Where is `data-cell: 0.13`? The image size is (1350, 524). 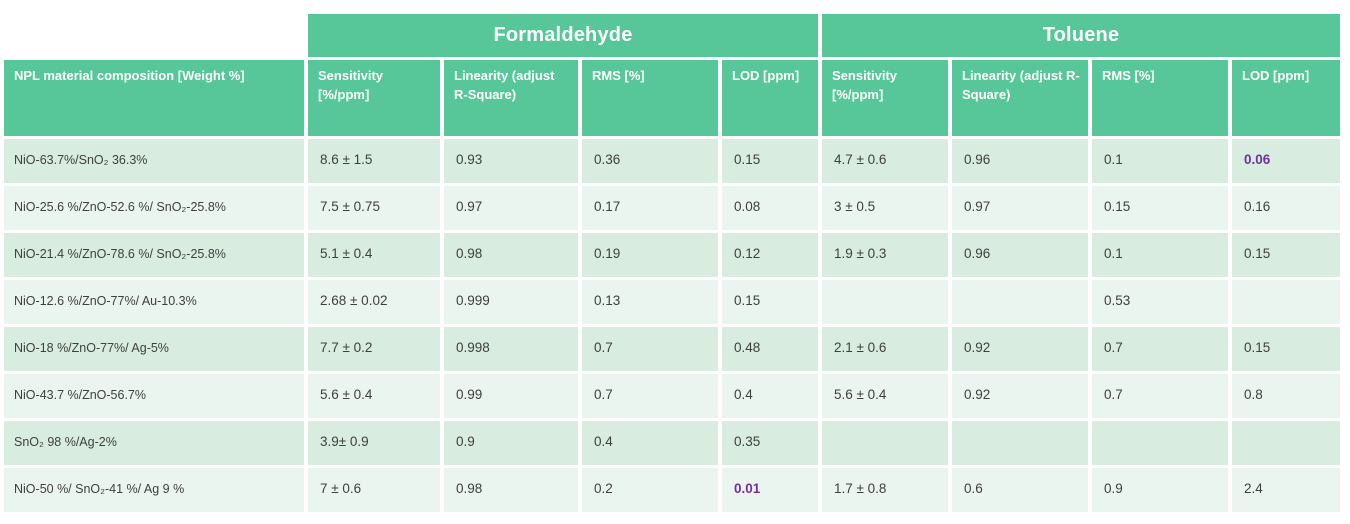
data-cell: 0.13 is located at coordinates (650, 302).